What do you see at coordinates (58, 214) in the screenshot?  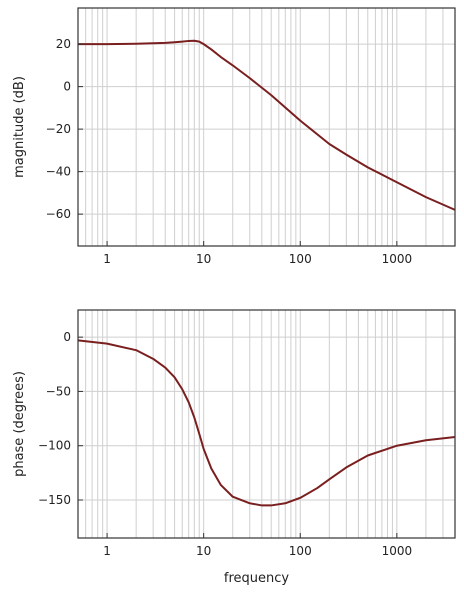 I see `y-tick-label: −60` at bounding box center [58, 214].